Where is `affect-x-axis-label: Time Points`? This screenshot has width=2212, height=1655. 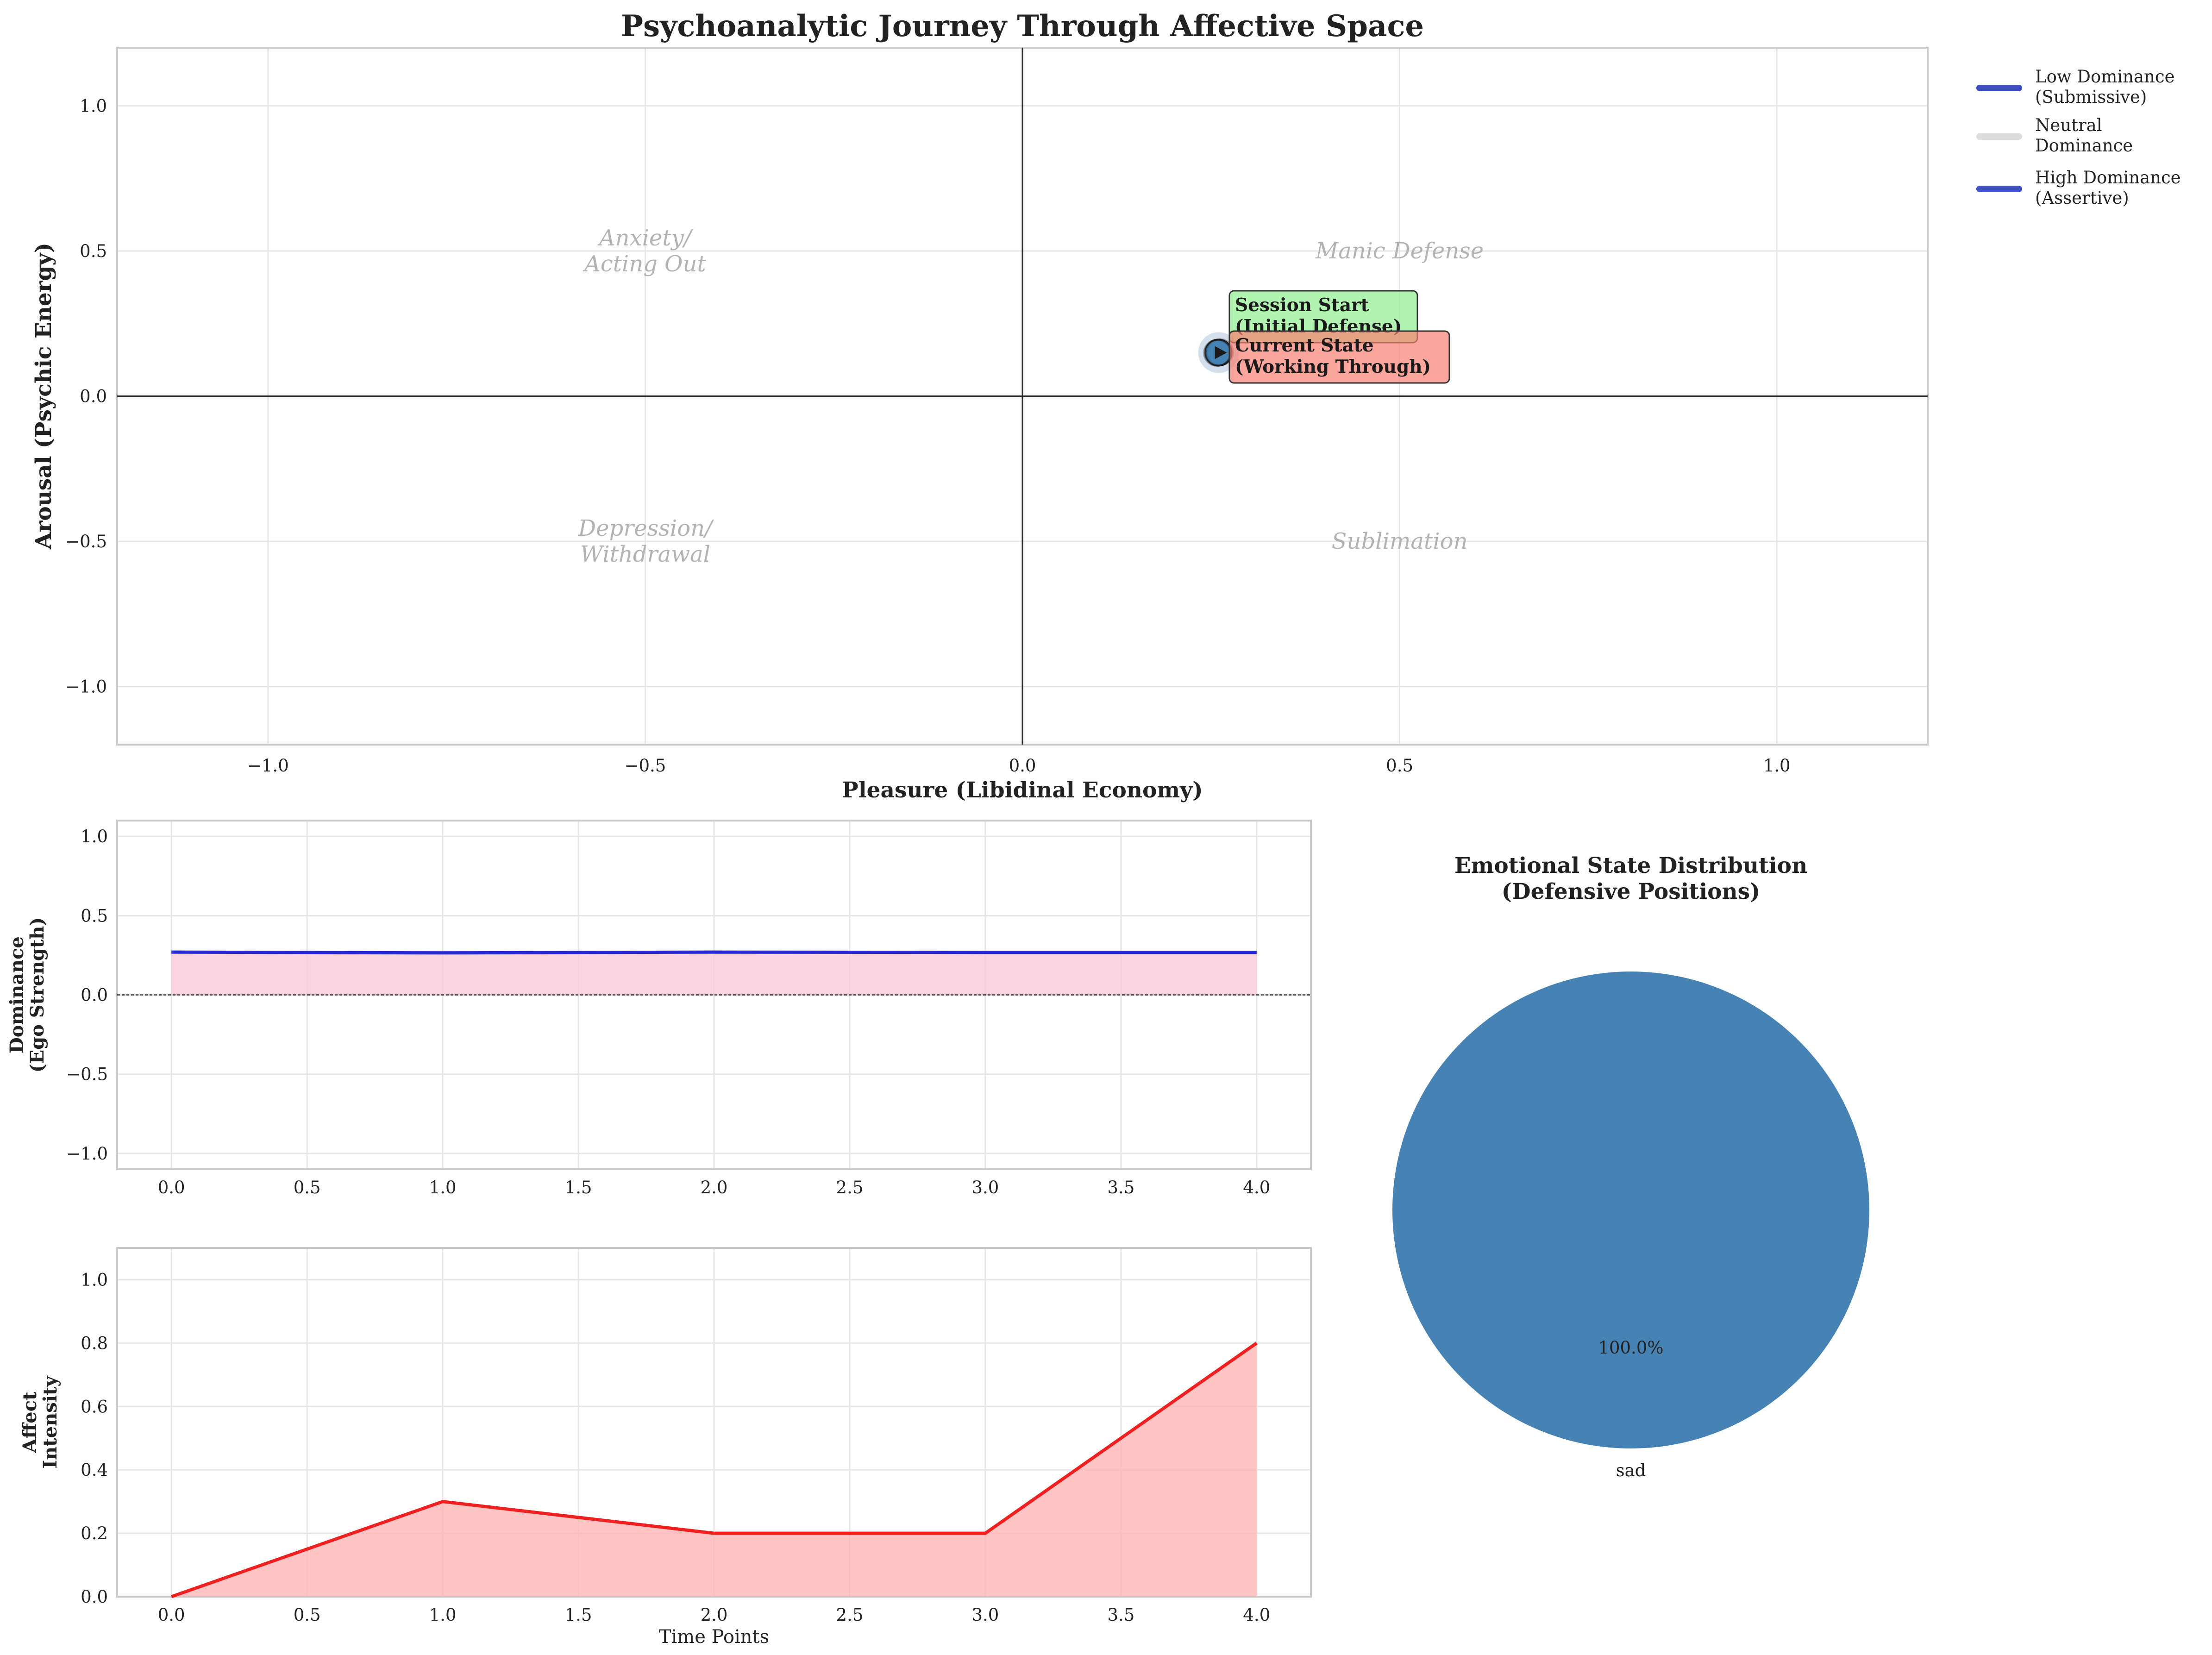
affect-x-axis-label: Time Points is located at coordinates (714, 1637).